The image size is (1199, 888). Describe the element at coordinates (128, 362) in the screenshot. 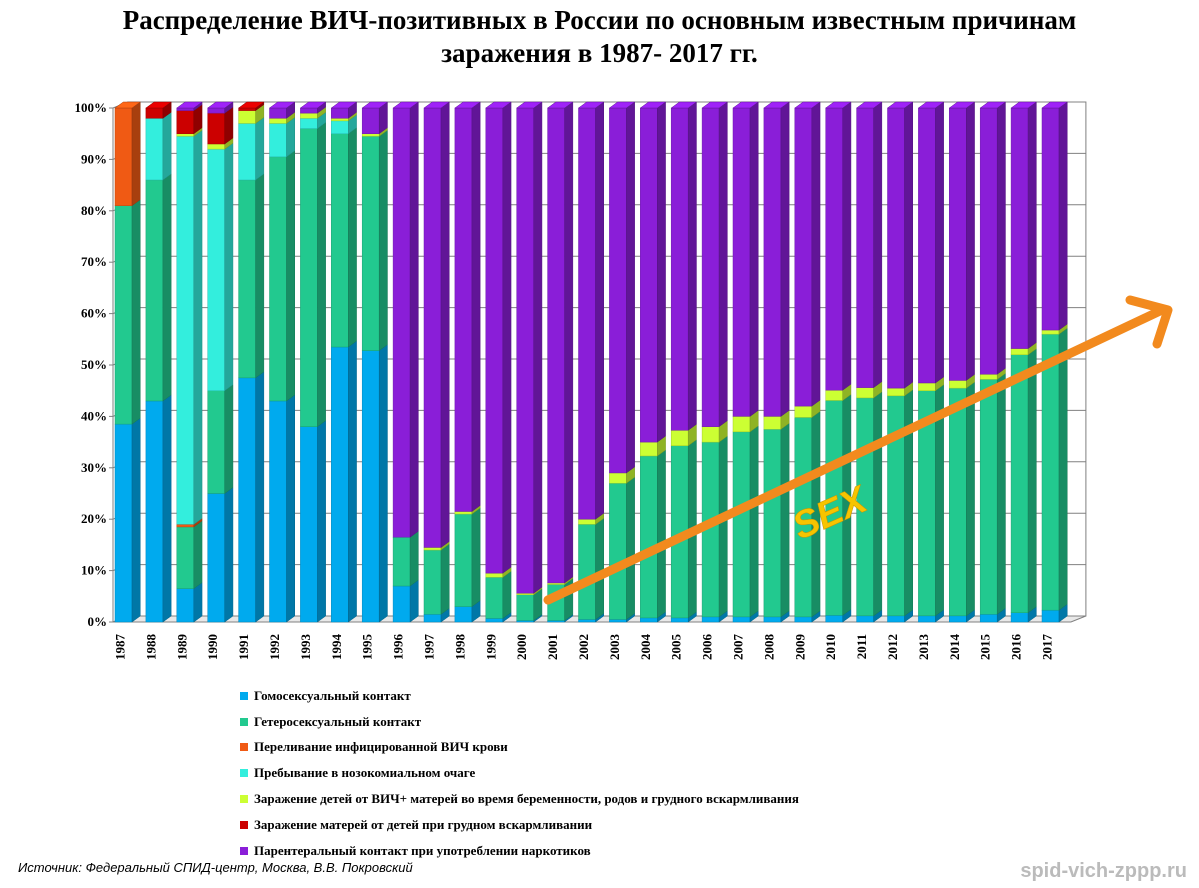

I see `bar-stack-1987` at that location.